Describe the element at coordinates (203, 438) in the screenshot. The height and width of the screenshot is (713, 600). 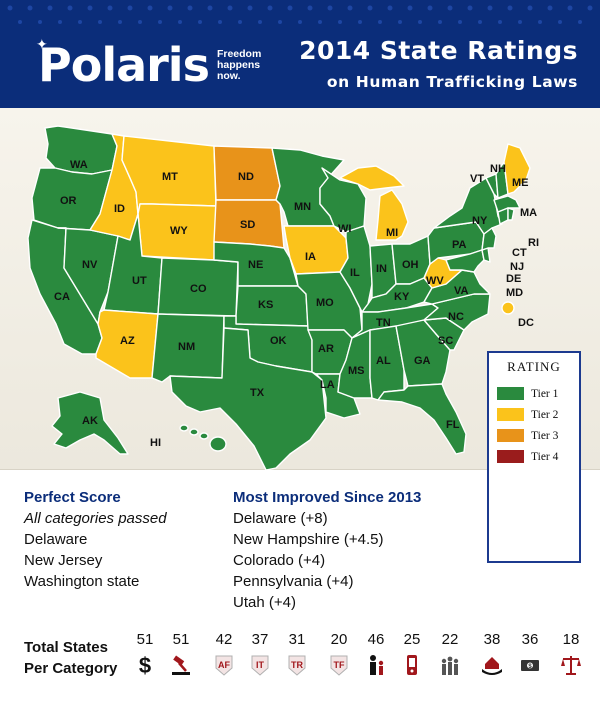
I see `state-HI` at that location.